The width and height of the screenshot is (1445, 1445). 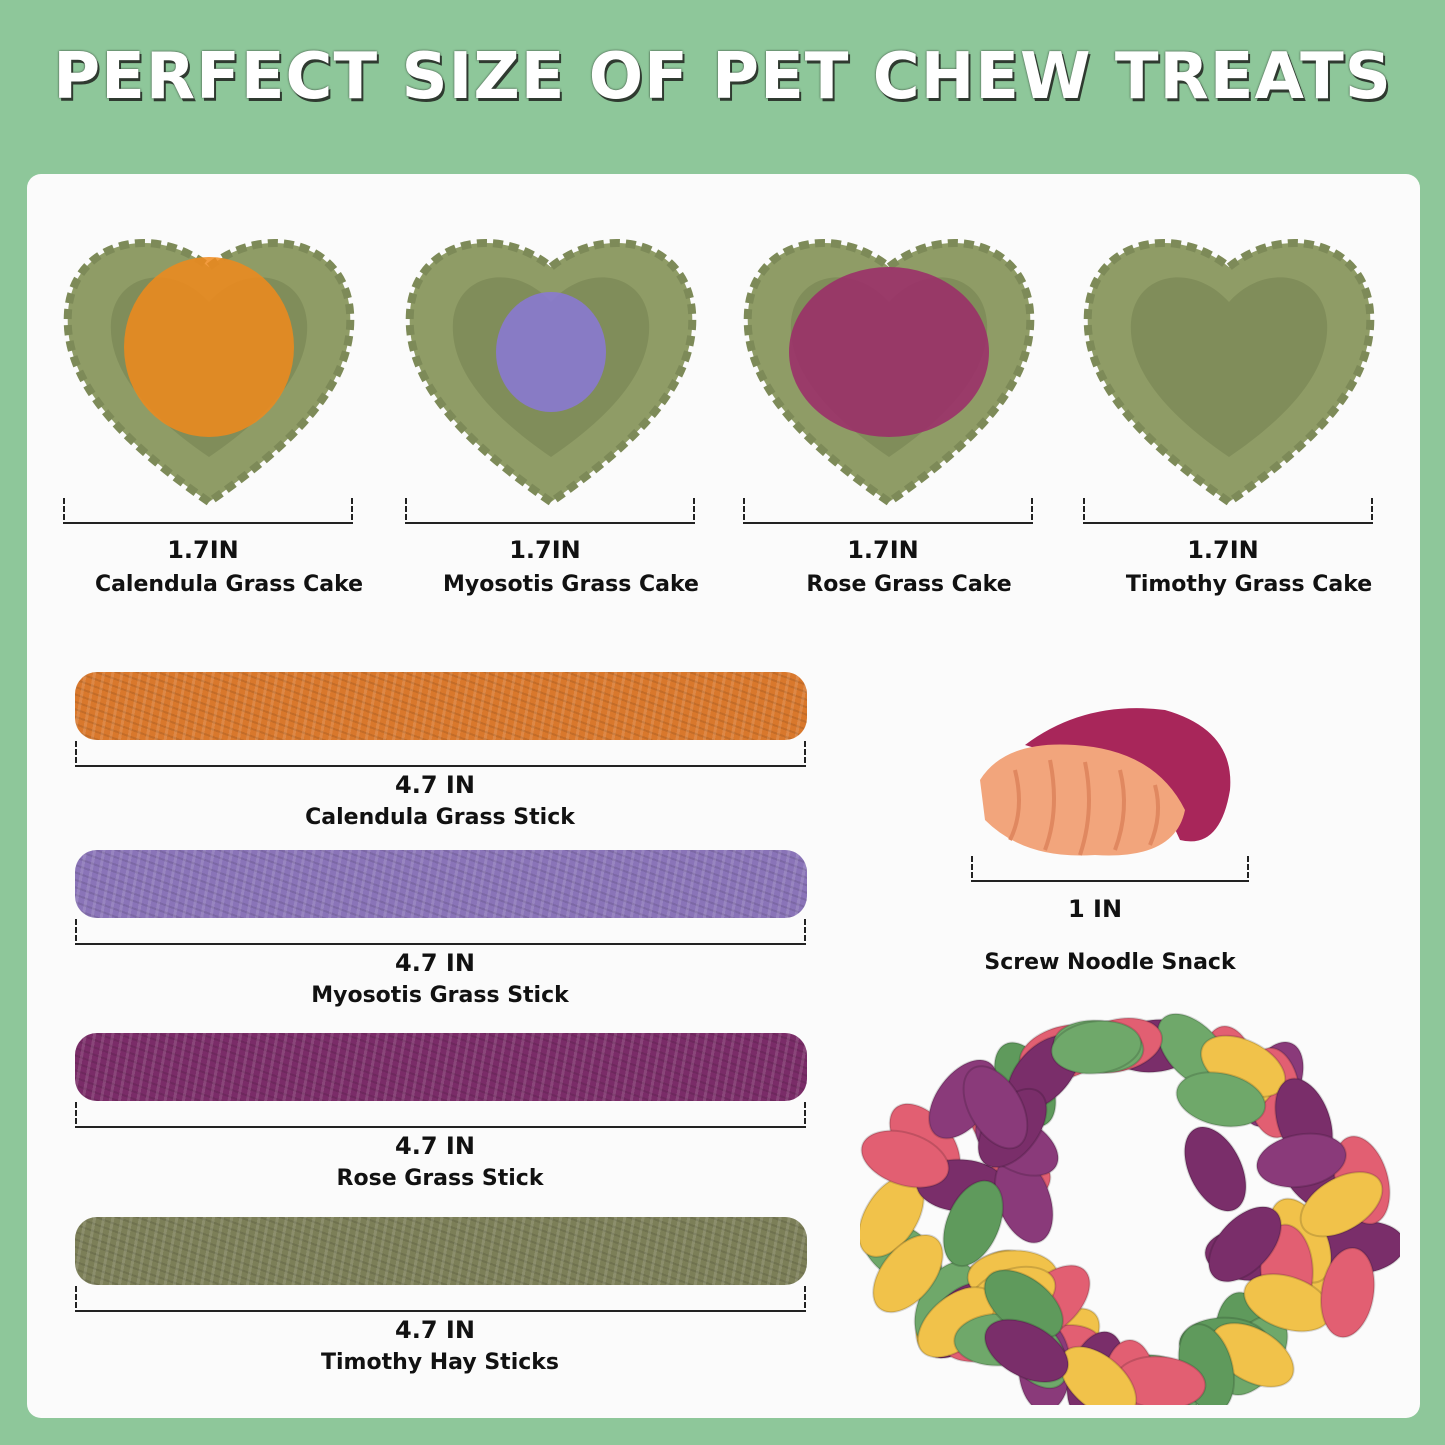 I want to click on stick-name: Calendula Grass Stick, so click(x=440, y=817).